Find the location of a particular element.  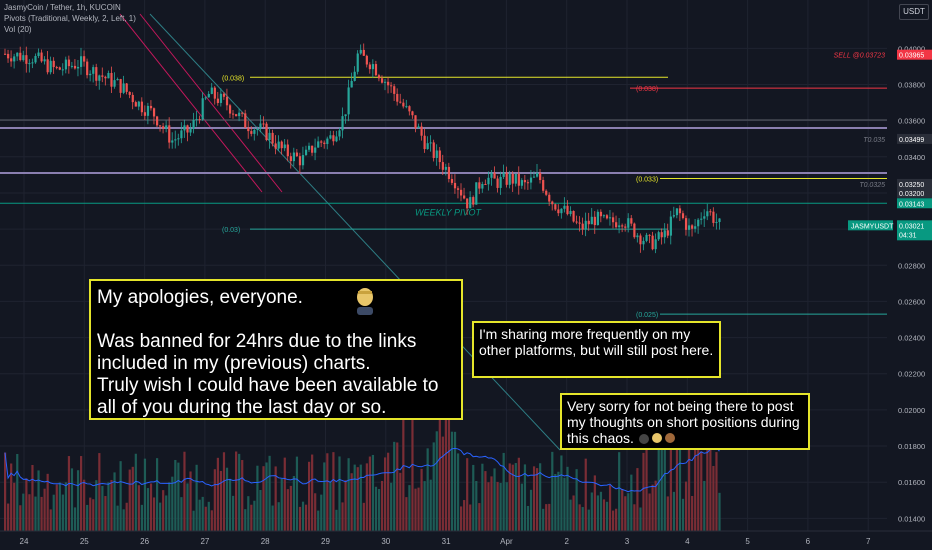

pivots-indicator-label: Pivots (Traditional, Weekly, 2, Left, 1) is located at coordinates (70, 18).